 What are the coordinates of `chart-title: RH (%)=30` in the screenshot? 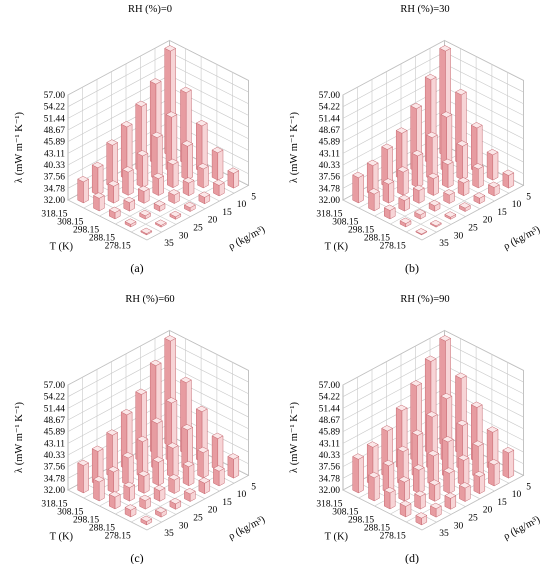 It's located at (424, 9).